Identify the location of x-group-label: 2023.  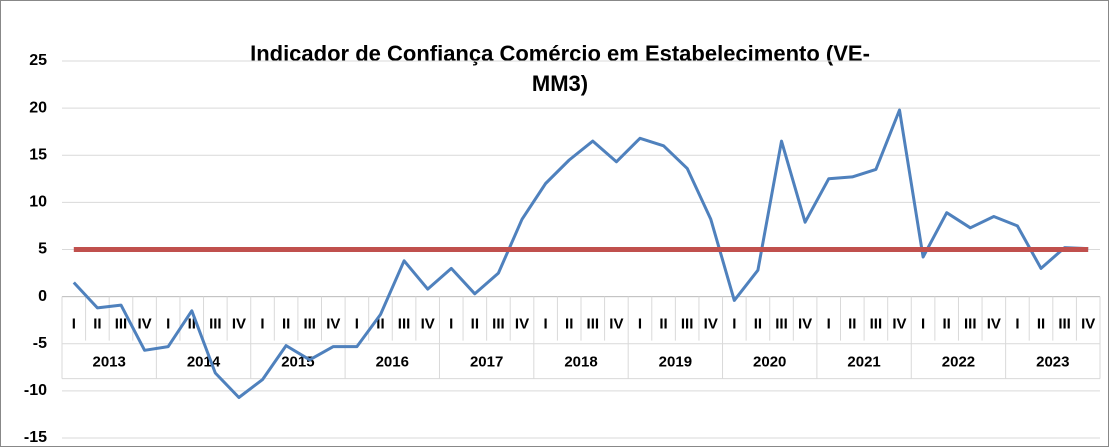
(1052, 362).